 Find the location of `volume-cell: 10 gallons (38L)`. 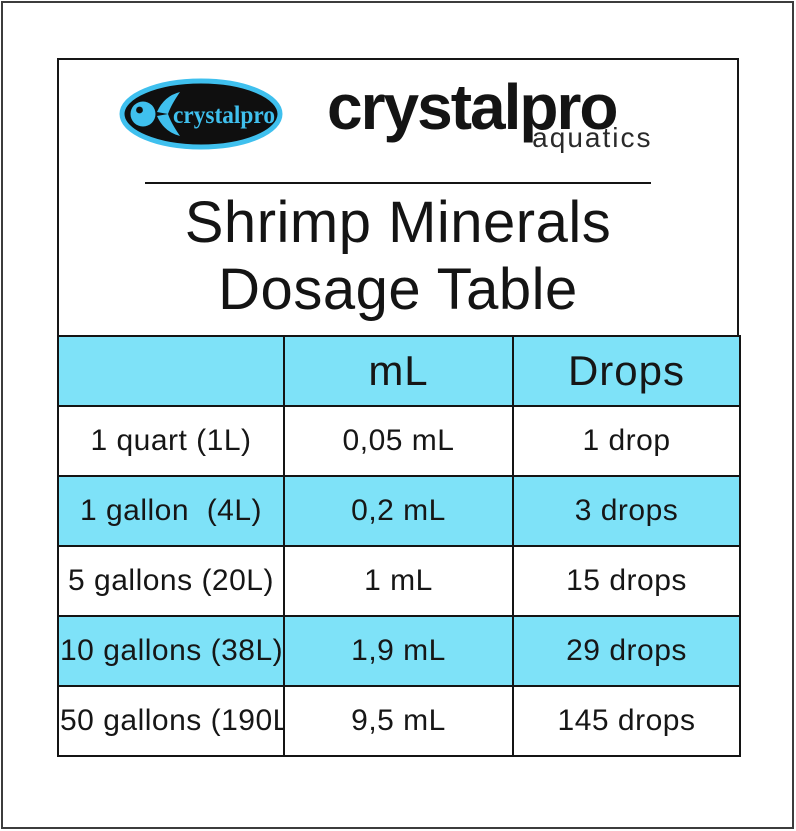

volume-cell: 10 gallons (38L) is located at coordinates (171, 651).